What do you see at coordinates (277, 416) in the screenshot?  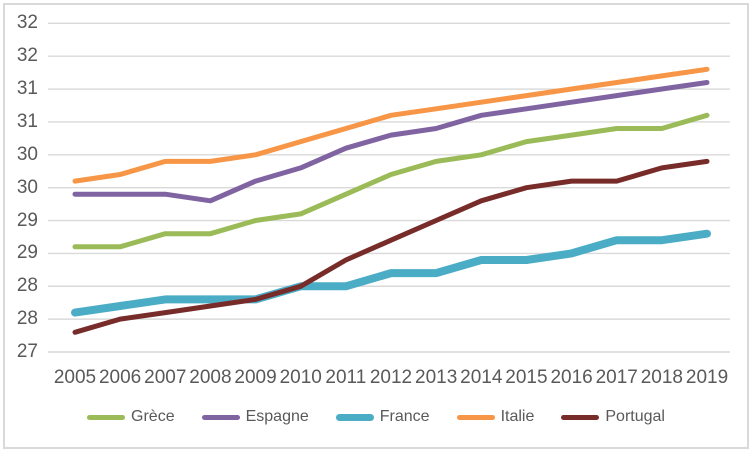 I see `legend-label: Espagne` at bounding box center [277, 416].